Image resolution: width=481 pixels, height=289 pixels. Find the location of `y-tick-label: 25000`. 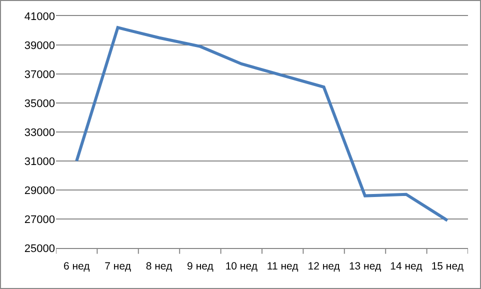

y-tick-label: 25000 is located at coordinates (39, 248).